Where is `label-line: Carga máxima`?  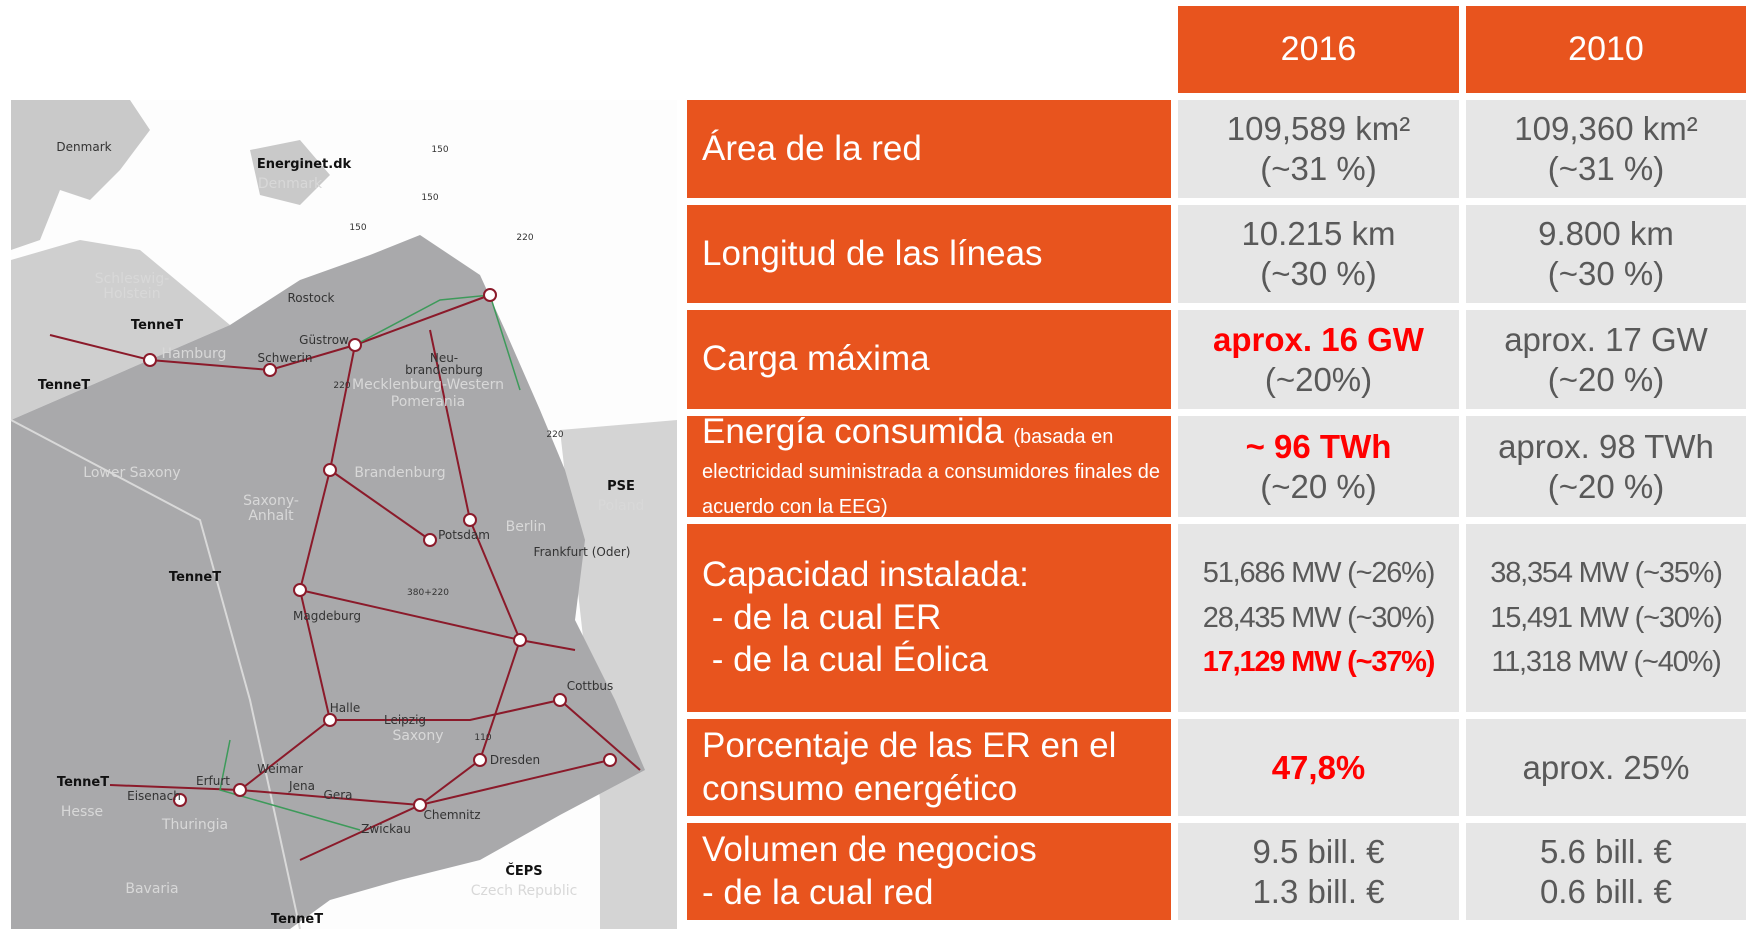
label-line: Carga máxima is located at coordinates (816, 359).